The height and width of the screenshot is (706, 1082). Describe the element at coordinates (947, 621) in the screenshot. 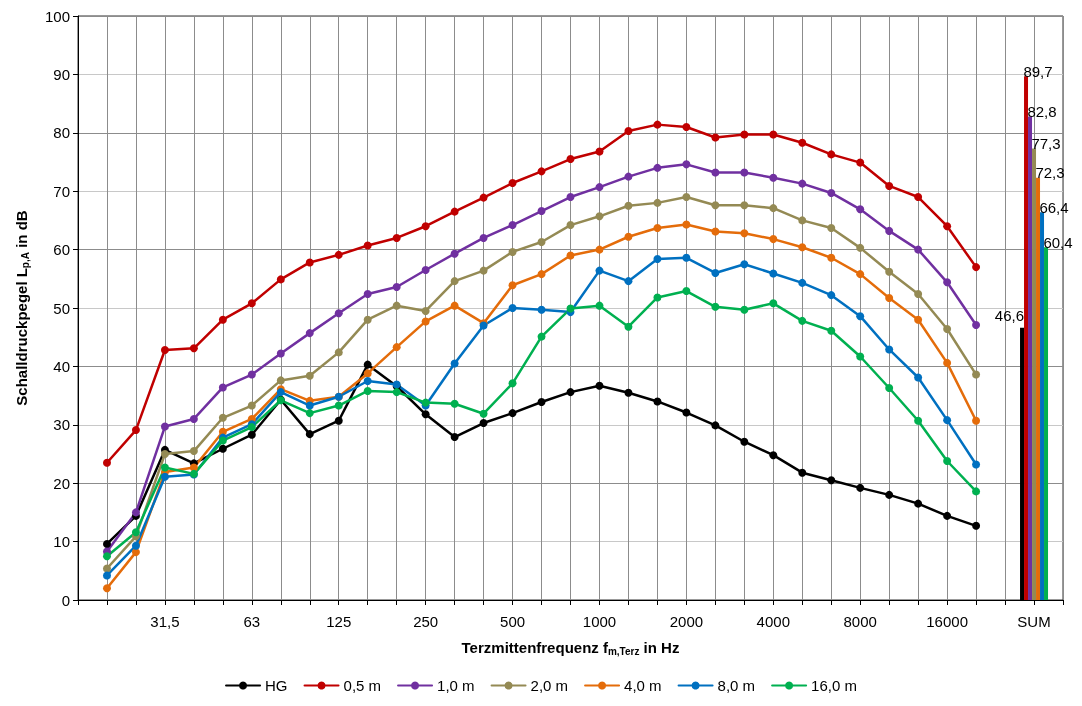

I see `x-tick-label: 16000` at that location.